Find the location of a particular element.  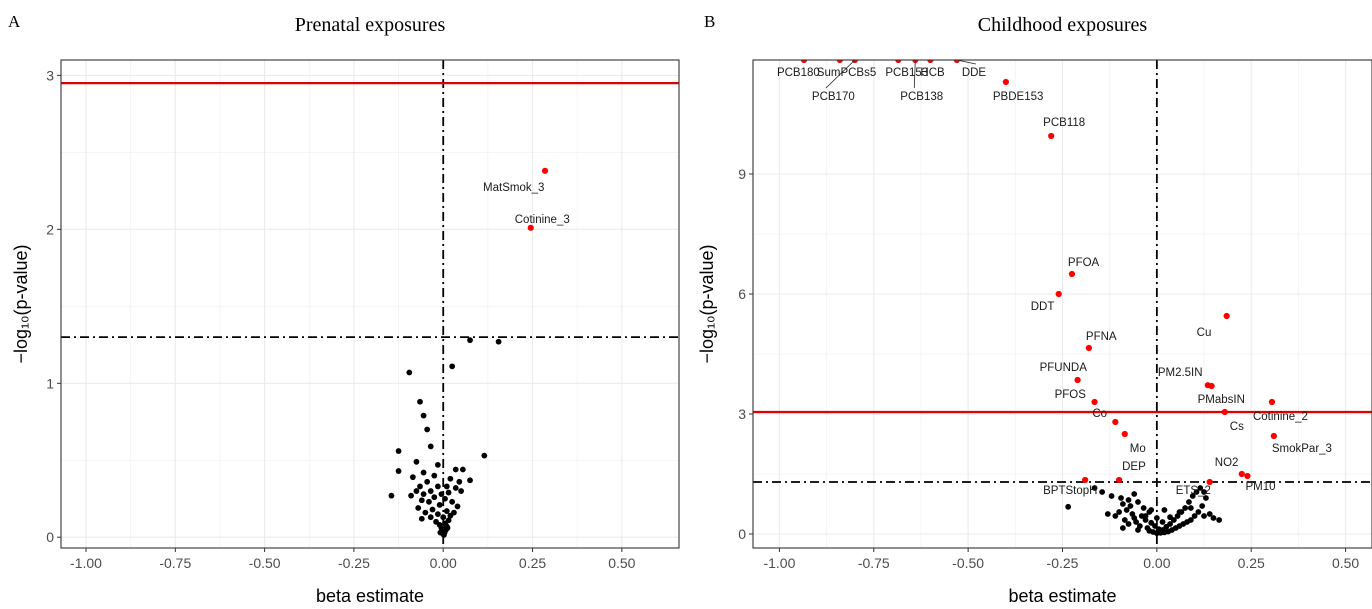

x-tick-label: 0.00 is located at coordinates (1156, 563).